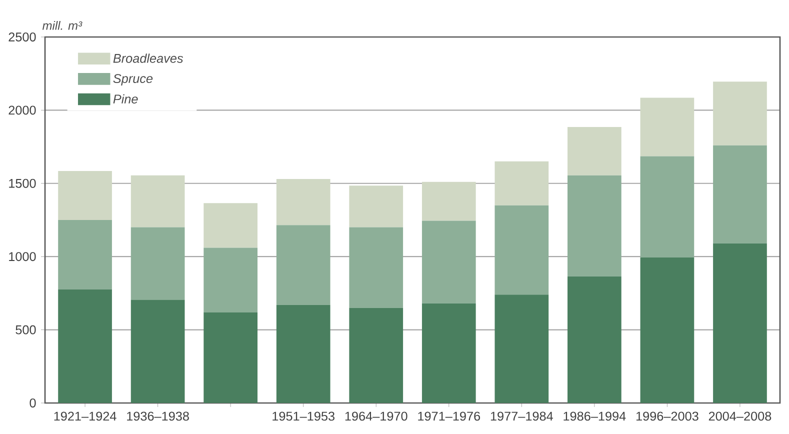 The height and width of the screenshot is (434, 789). I want to click on x-tick-label: 1986–1994, so click(595, 416).